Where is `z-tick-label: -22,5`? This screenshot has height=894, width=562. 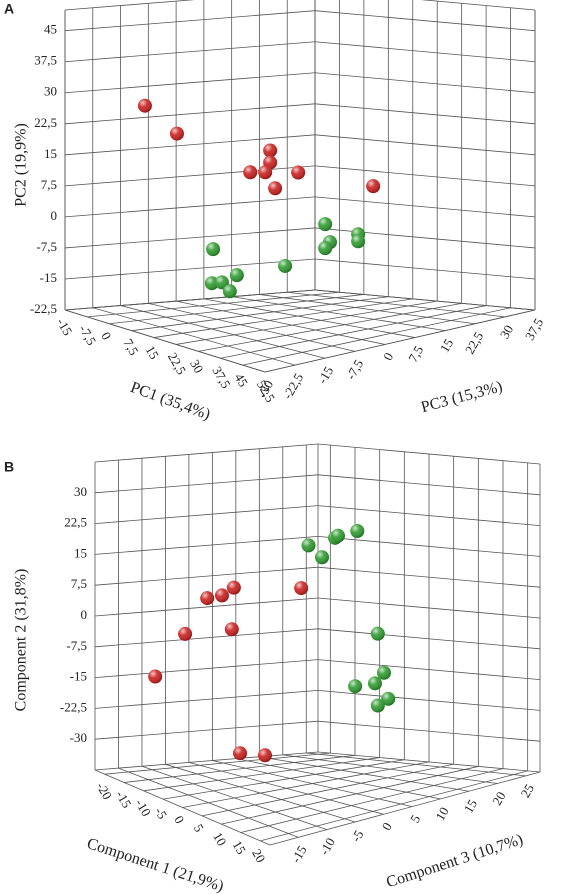
z-tick-label: -22,5 is located at coordinates (293, 386).